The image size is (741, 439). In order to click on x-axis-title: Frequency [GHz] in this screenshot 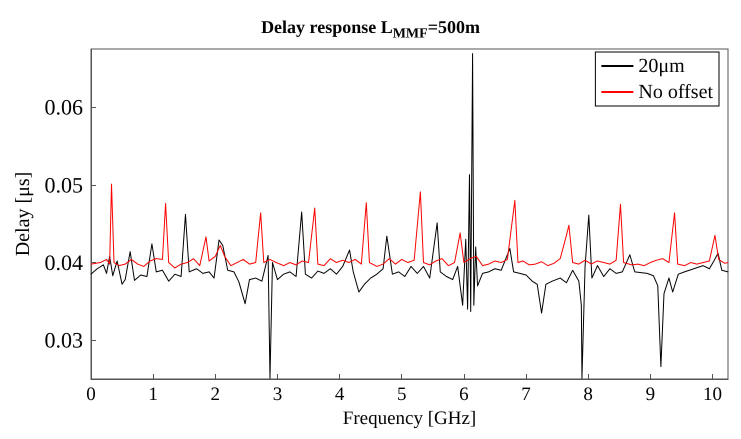, I will do `click(409, 418)`.